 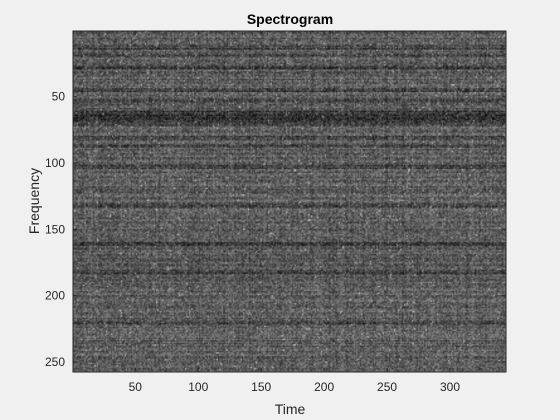 What do you see at coordinates (324, 387) in the screenshot?
I see `x-tick-label: 200` at bounding box center [324, 387].